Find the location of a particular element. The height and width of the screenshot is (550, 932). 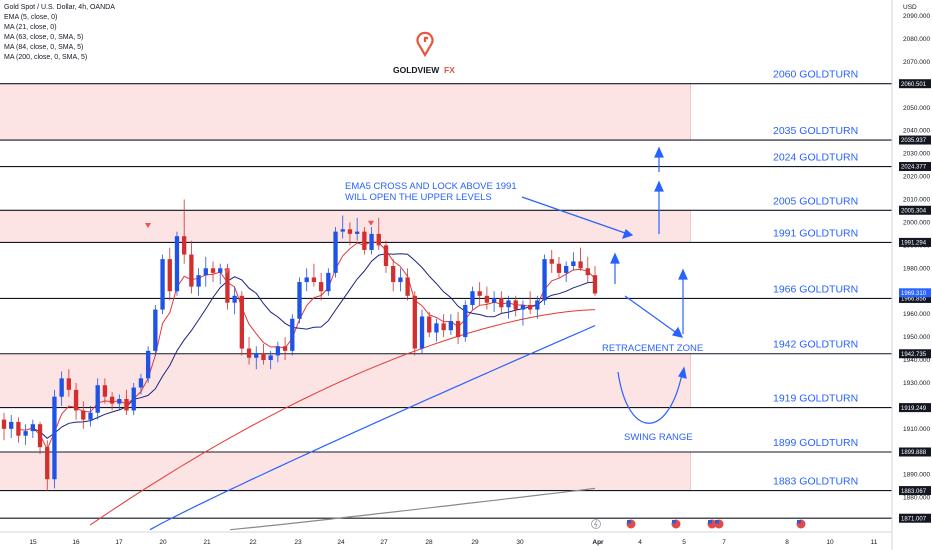

indicator-ma200: MA (200, close, 0, SMA, 5) is located at coordinates (45, 57).